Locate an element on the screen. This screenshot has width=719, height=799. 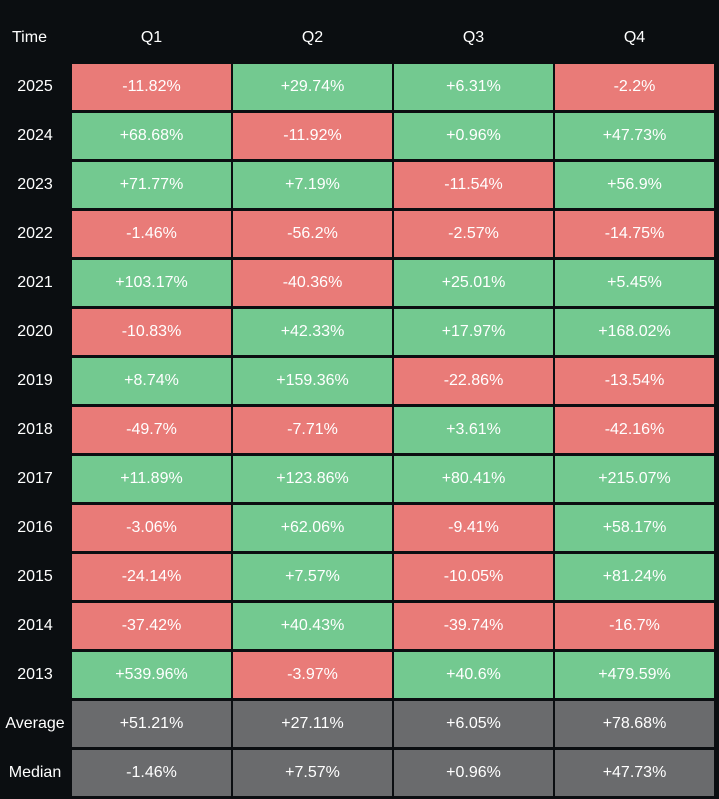
year-row: 2023 +71.77% +7.19% -11.54% +56.9% is located at coordinates (357, 185).